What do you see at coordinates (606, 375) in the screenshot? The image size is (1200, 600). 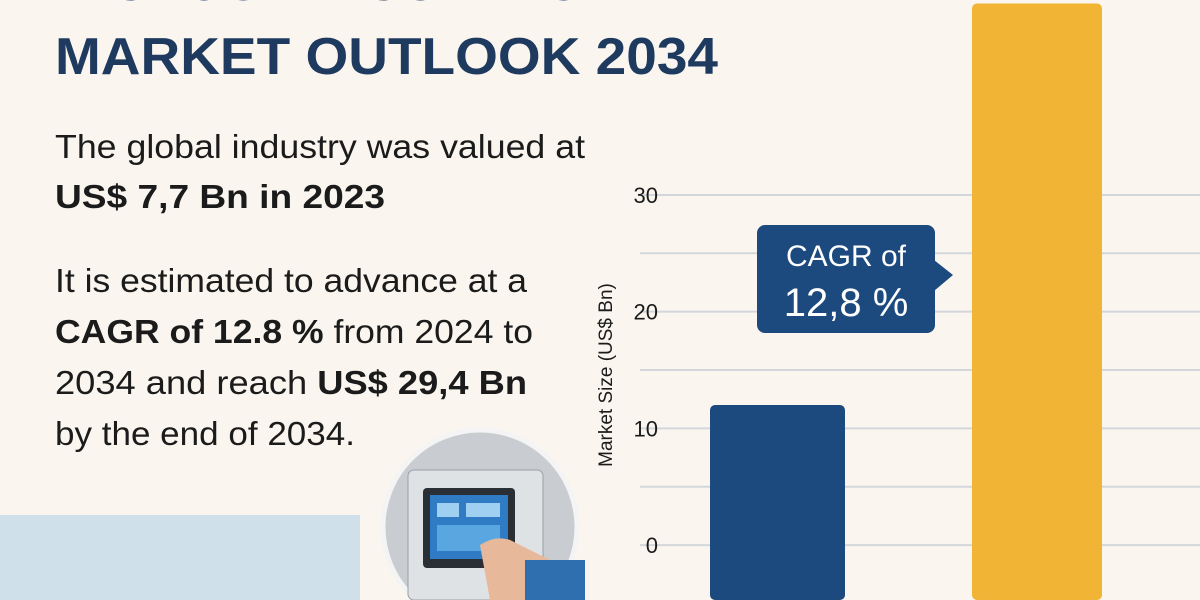 I see `y-axis-label: Market Size (US$ Bn)` at bounding box center [606, 375].